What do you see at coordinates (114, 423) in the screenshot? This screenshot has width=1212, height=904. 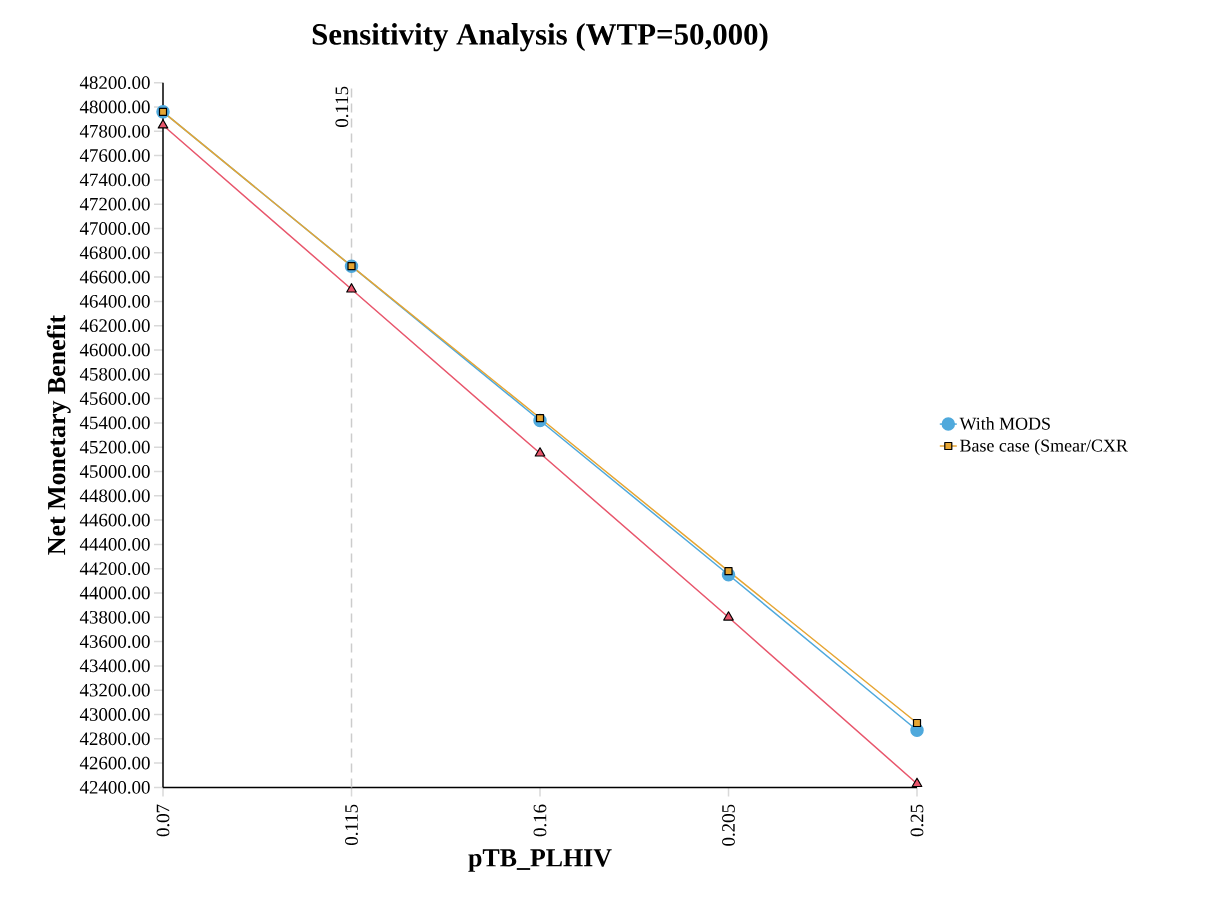 I see `y-tick-label: 45400.00` at bounding box center [114, 423].